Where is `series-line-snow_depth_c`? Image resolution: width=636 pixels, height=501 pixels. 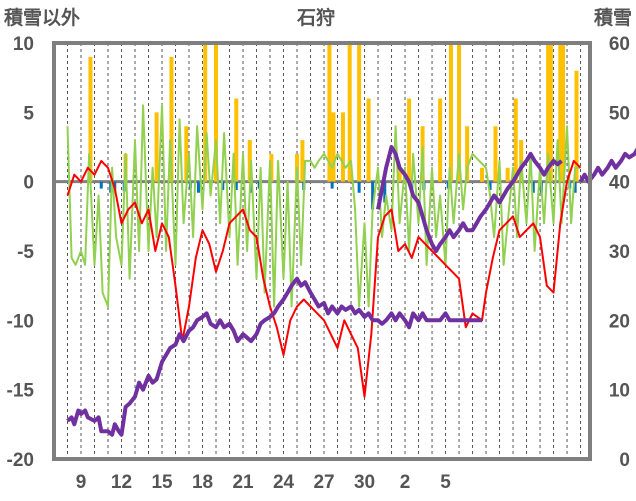
series-line-snow_depth_c is located at coordinates (607, 165).